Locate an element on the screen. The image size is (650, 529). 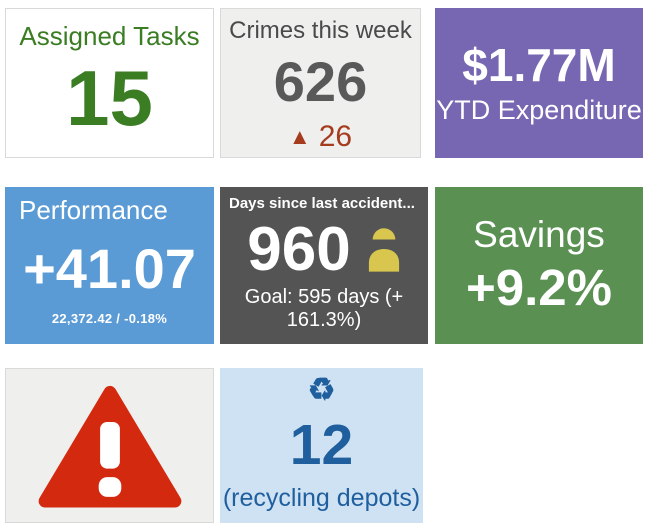
tile-assigned-tasks: Assigned Tasks 15 is located at coordinates (109, 83).